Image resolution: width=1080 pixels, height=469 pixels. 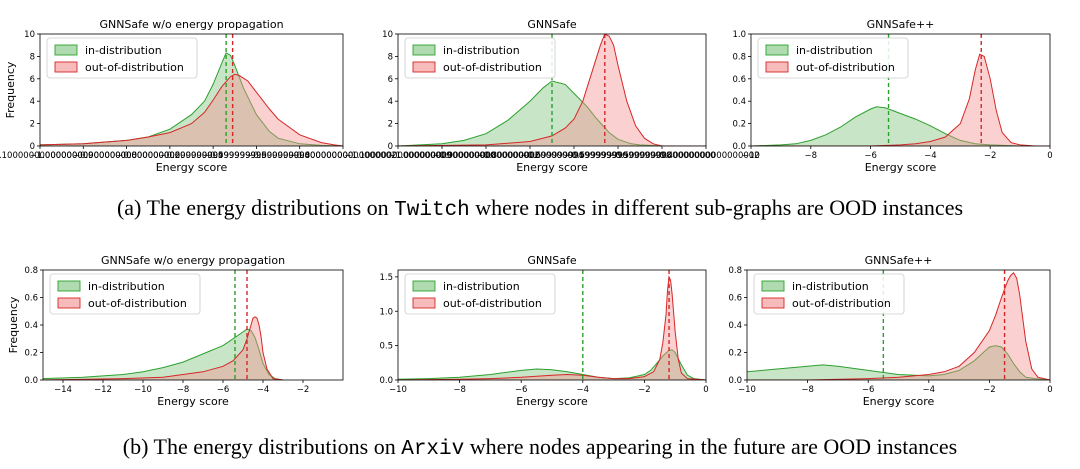 I want to click on y-tick-label: 8, so click(x=390, y=57).